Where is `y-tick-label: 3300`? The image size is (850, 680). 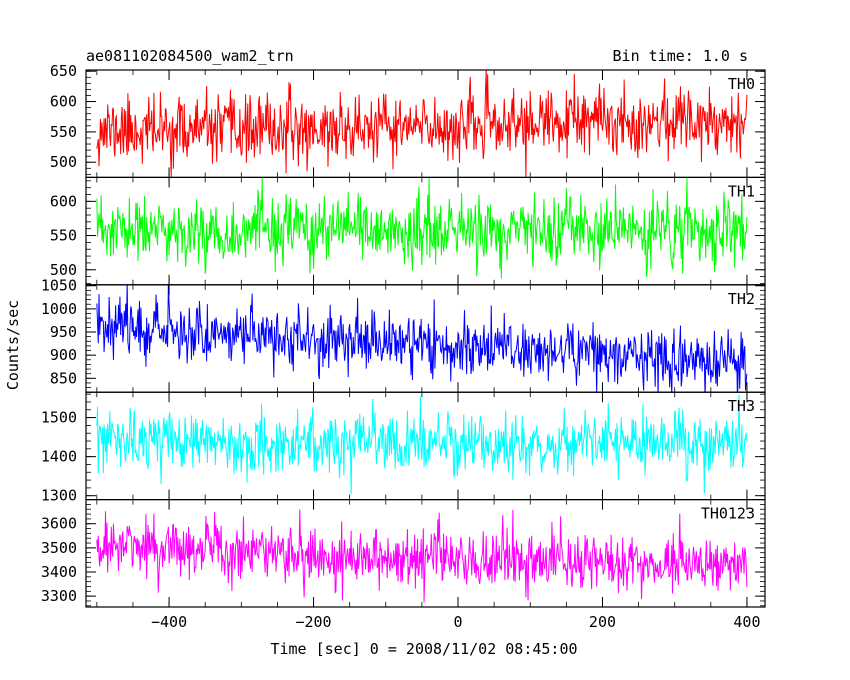 y-tick-label: 3300 is located at coordinates (59, 596).